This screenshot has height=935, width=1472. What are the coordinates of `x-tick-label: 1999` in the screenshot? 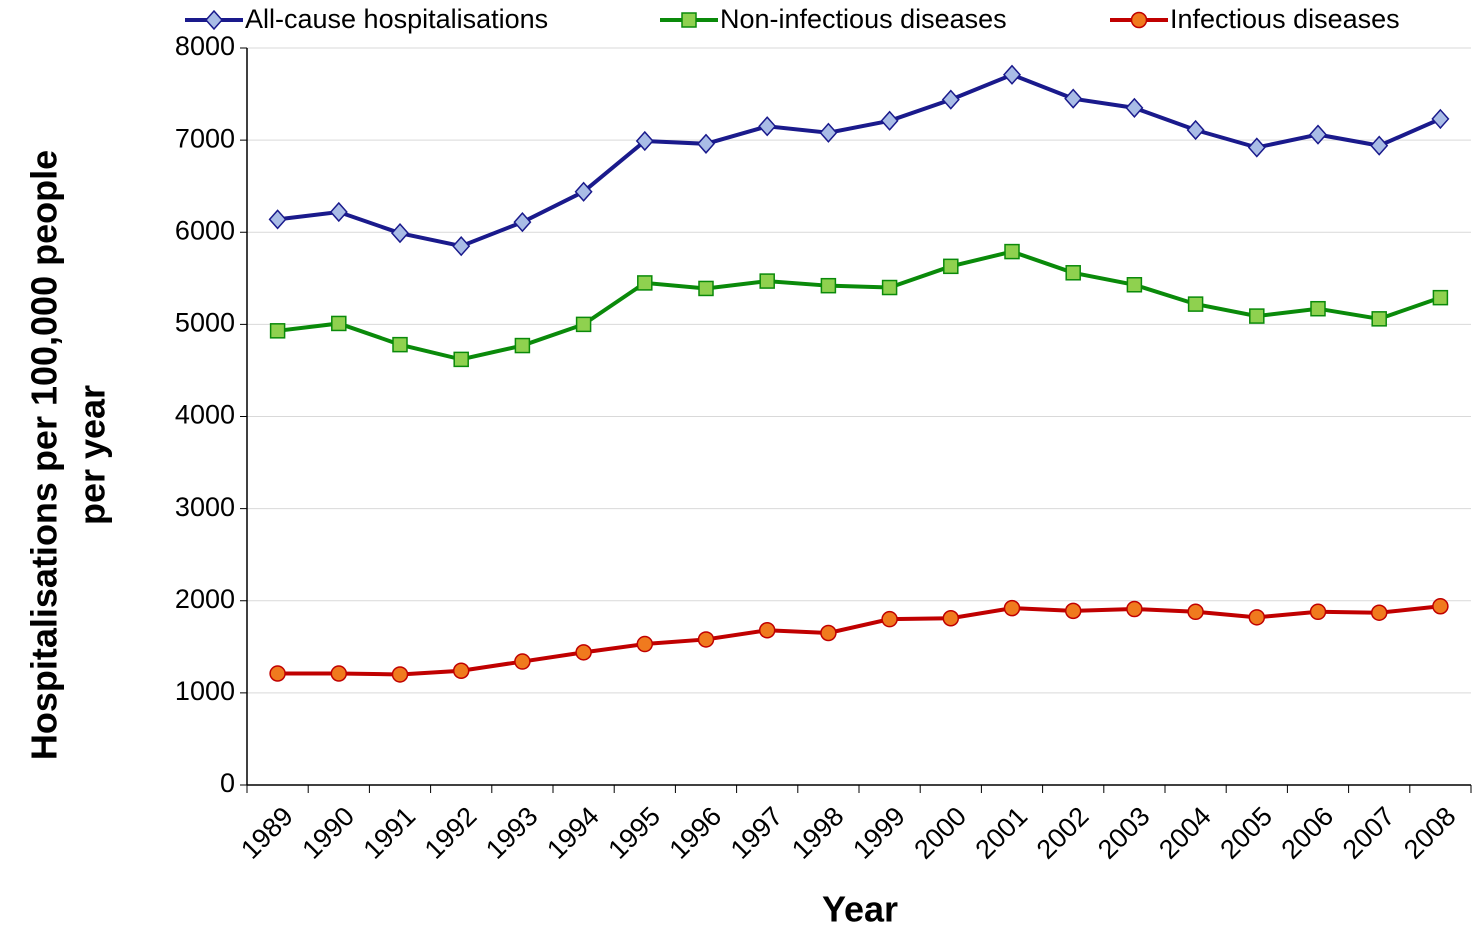 It's located at (879, 833).